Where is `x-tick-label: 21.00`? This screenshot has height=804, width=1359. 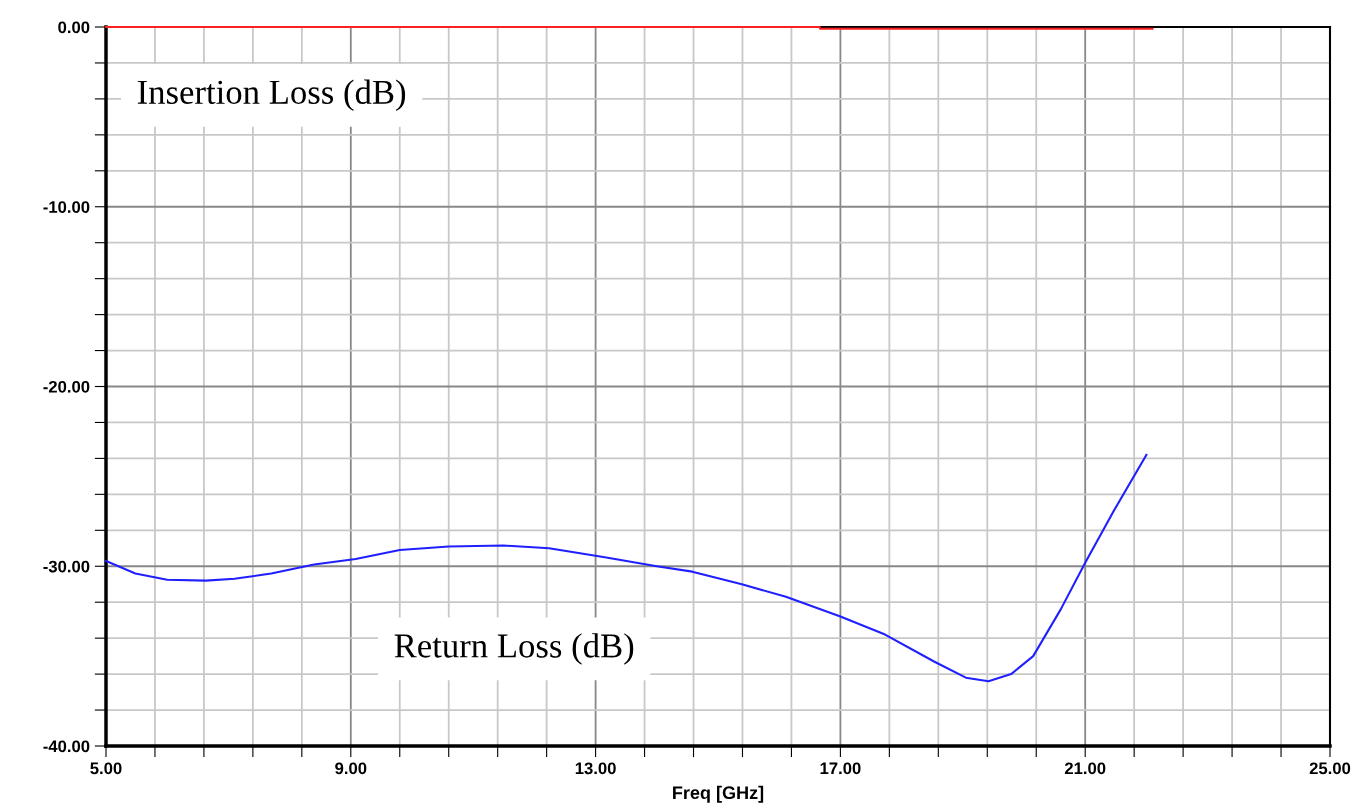
x-tick-label: 21.00 is located at coordinates (1085, 768).